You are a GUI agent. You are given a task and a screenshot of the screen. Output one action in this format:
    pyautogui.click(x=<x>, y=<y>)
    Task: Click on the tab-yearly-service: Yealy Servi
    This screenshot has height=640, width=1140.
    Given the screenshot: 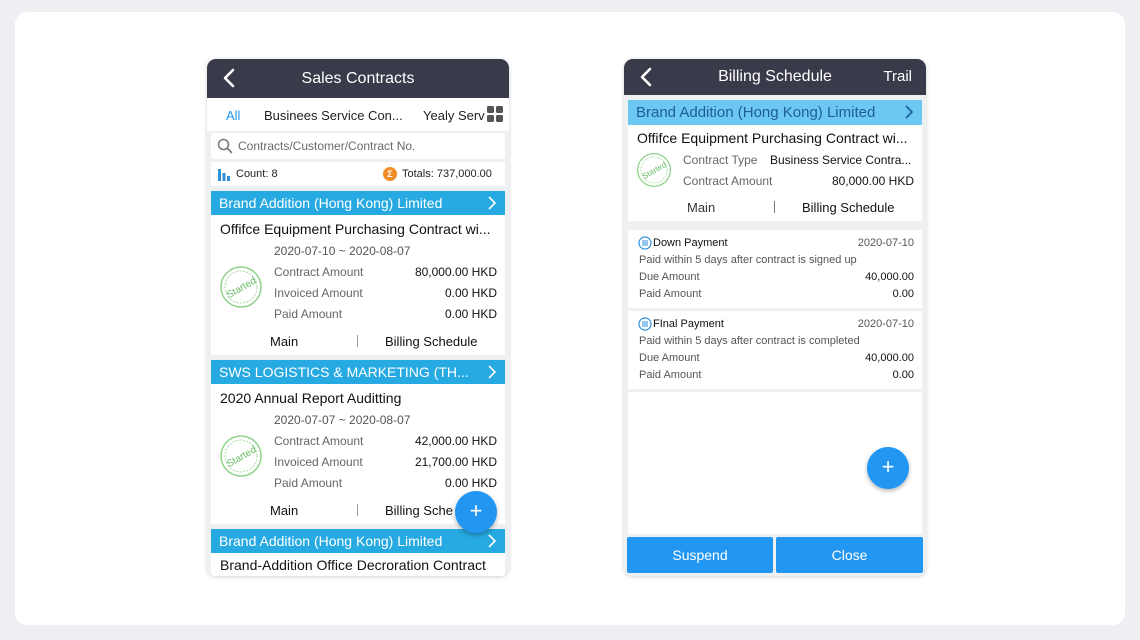 What is the action you would take?
    pyautogui.click(x=454, y=115)
    